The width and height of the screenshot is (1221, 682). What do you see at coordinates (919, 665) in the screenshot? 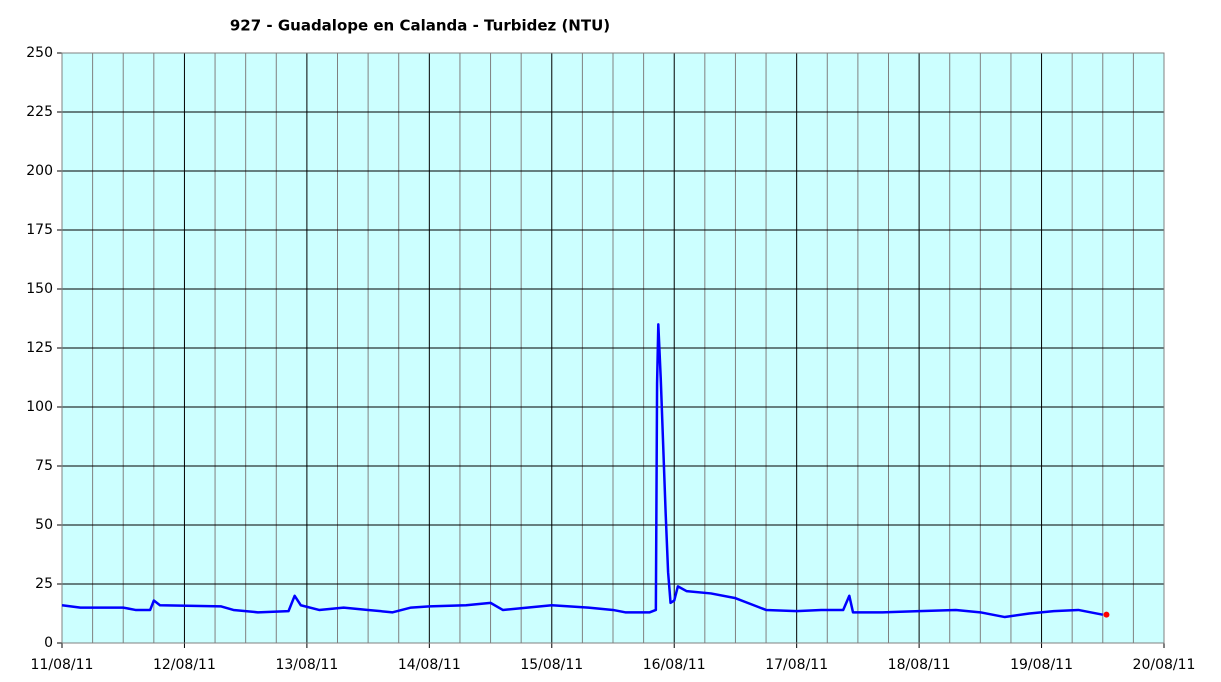
I see `x-tick-label: 18/08/11` at bounding box center [919, 665].